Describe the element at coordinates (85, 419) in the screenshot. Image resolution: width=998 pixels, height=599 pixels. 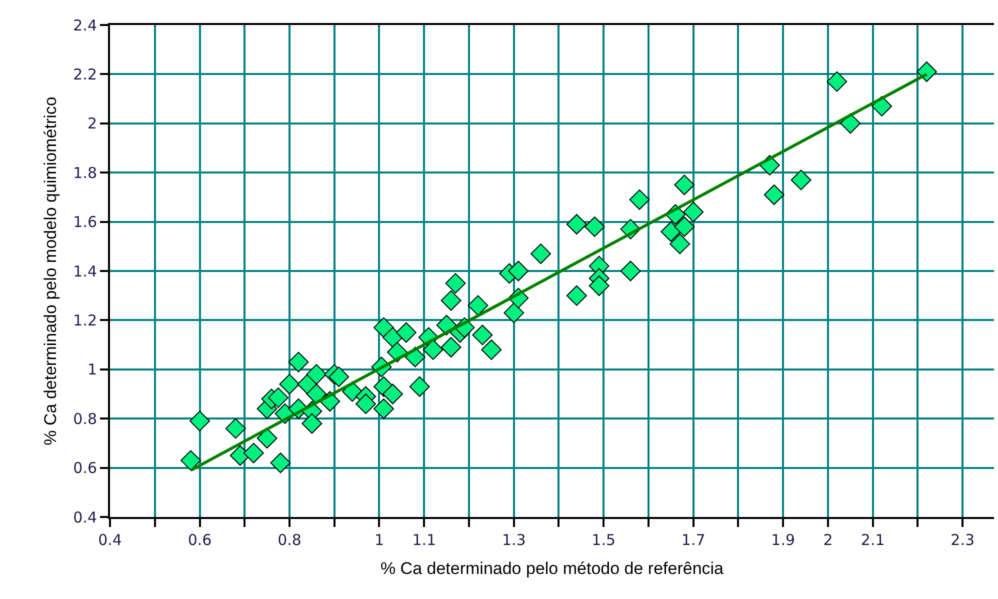
I see `y-tick-label: 0.8` at that location.